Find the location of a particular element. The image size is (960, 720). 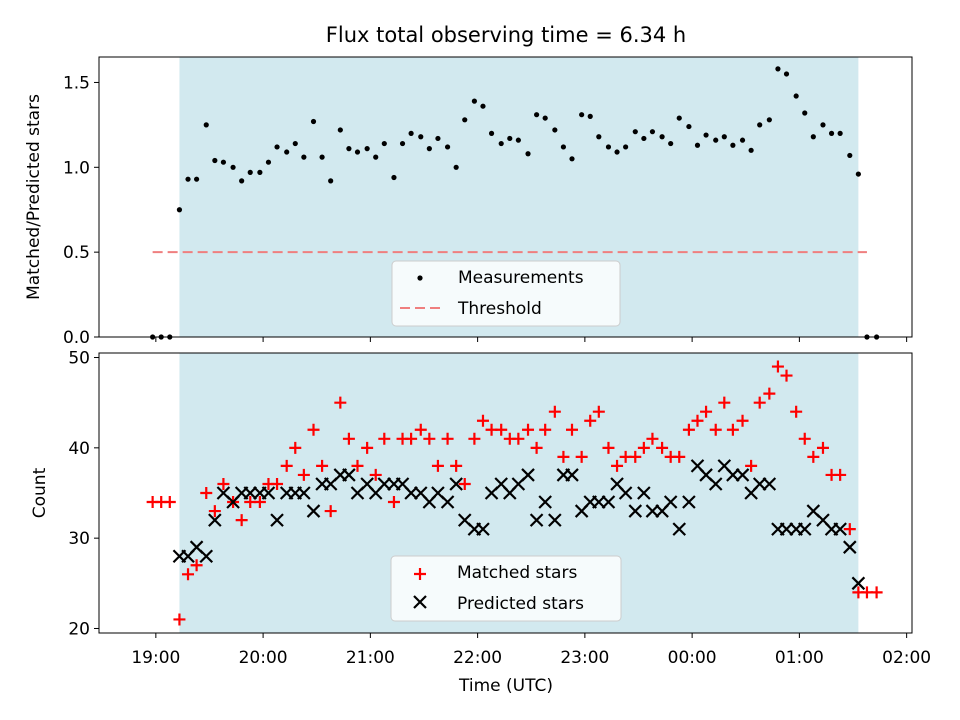

bottom-legend: Matched stars Predicted stars is located at coordinates (506, 588).